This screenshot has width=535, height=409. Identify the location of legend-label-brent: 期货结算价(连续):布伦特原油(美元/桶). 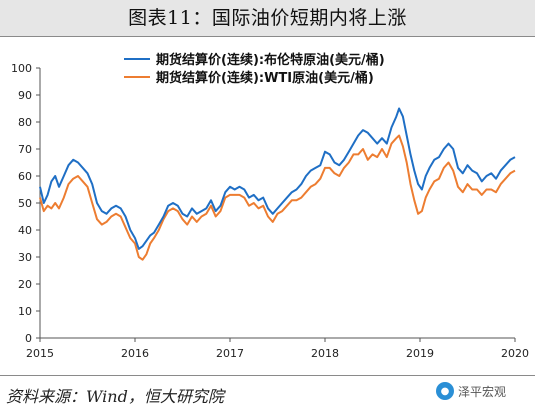
(270, 60).